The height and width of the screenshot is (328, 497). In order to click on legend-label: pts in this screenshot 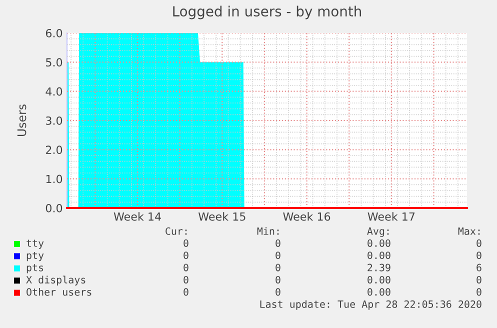, I will do `click(35, 269)`.